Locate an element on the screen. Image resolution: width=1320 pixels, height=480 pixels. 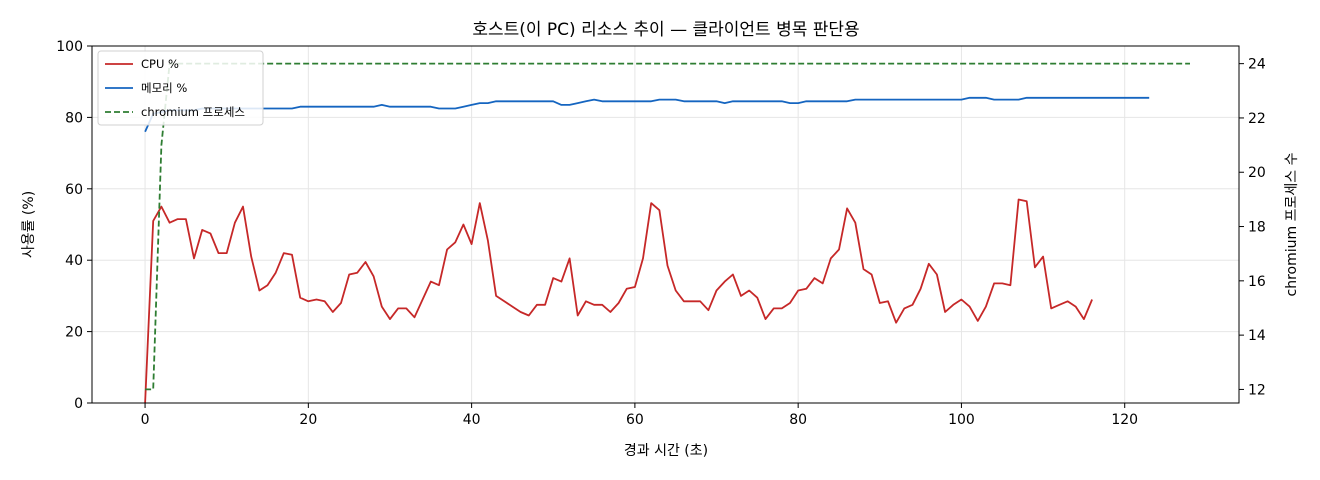
y-axis-right: 12 14 16 18 20 22 24 is located at coordinates (1252, 227).